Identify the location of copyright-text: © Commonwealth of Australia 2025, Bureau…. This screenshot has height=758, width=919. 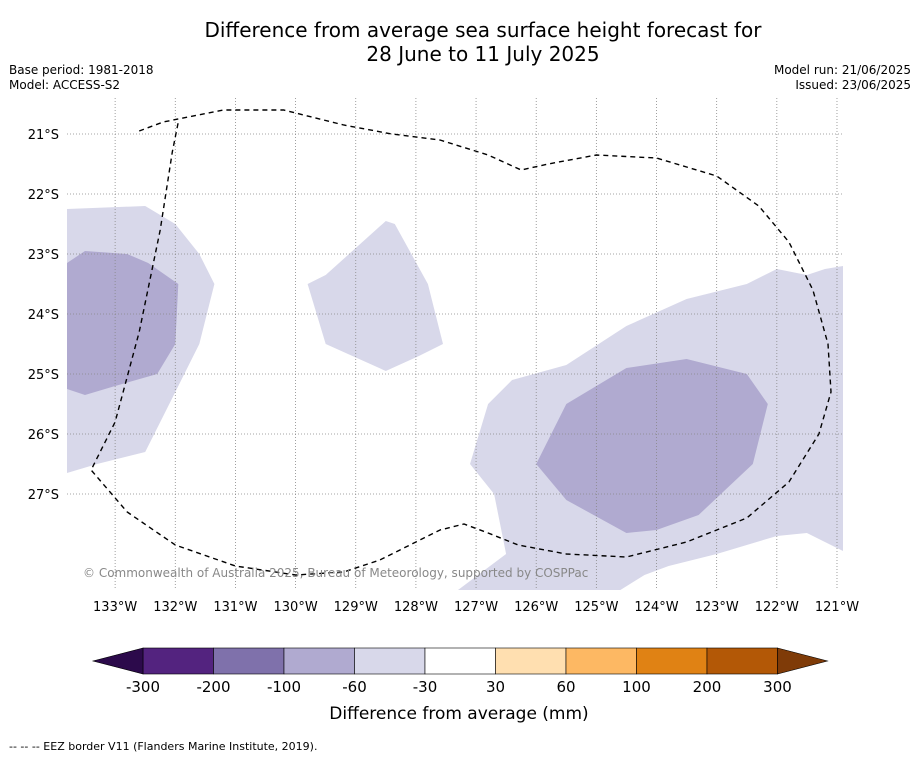
(335, 573).